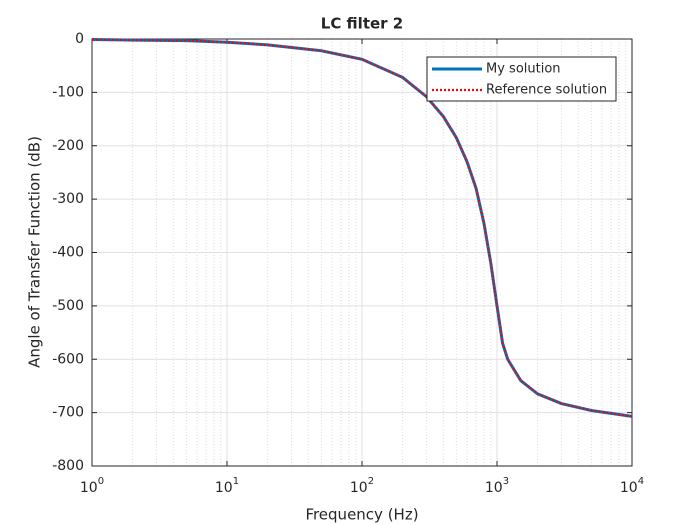 Image resolution: width=700 pixels, height=525 pixels. Describe the element at coordinates (546, 90) in the screenshot. I see `legend-label: Reference solution` at that location.